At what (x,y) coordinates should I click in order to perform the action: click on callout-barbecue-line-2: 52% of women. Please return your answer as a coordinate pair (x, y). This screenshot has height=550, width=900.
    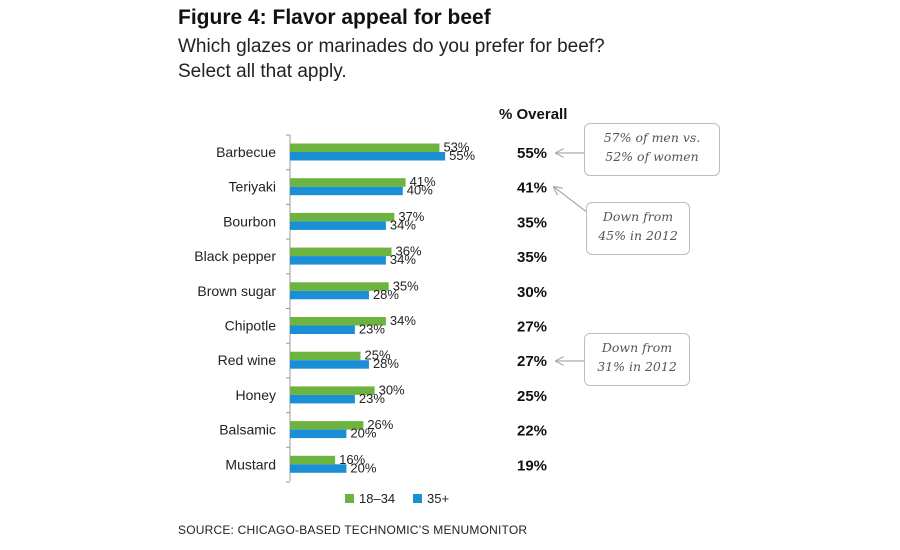
    Looking at the image, I should click on (652, 156).